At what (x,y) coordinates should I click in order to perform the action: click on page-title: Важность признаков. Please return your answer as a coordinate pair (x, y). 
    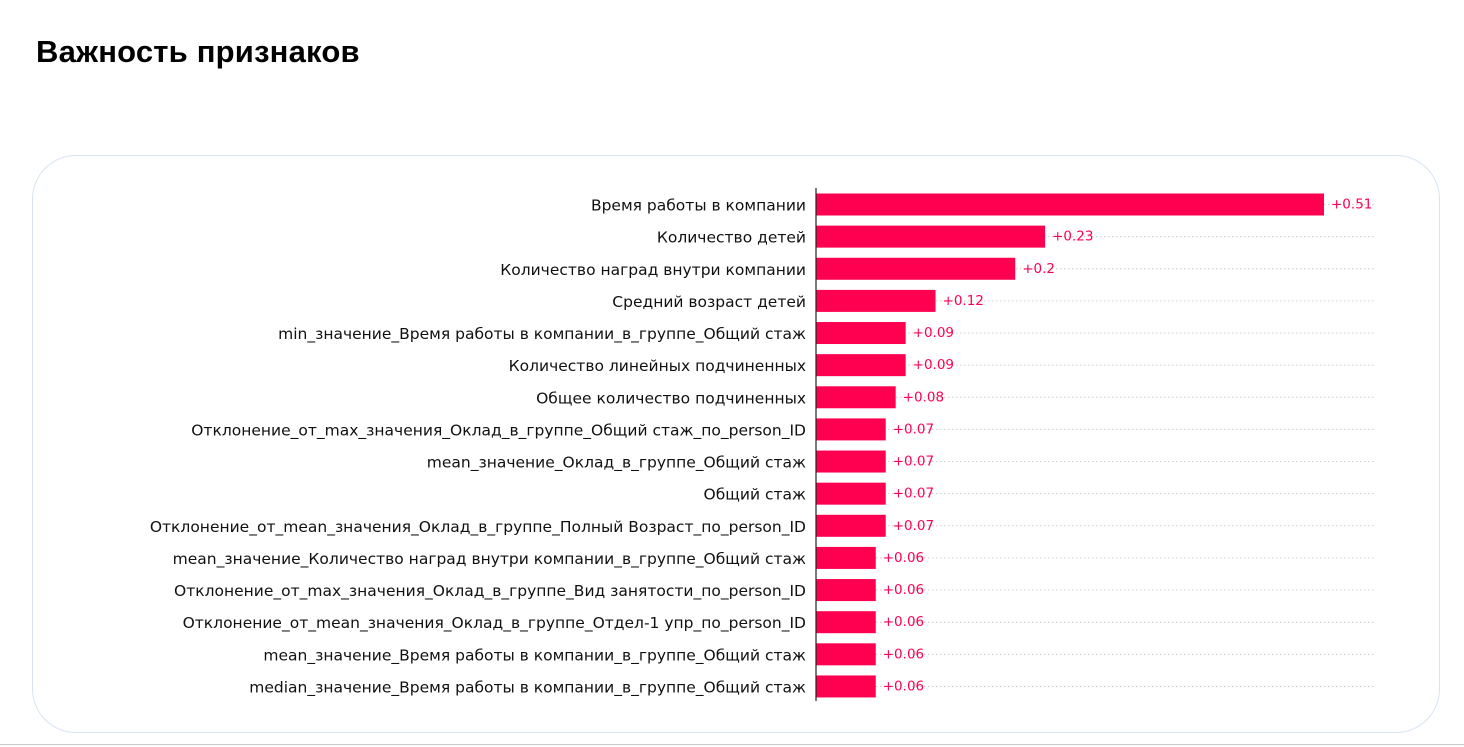
    Looking at the image, I should click on (198, 51).